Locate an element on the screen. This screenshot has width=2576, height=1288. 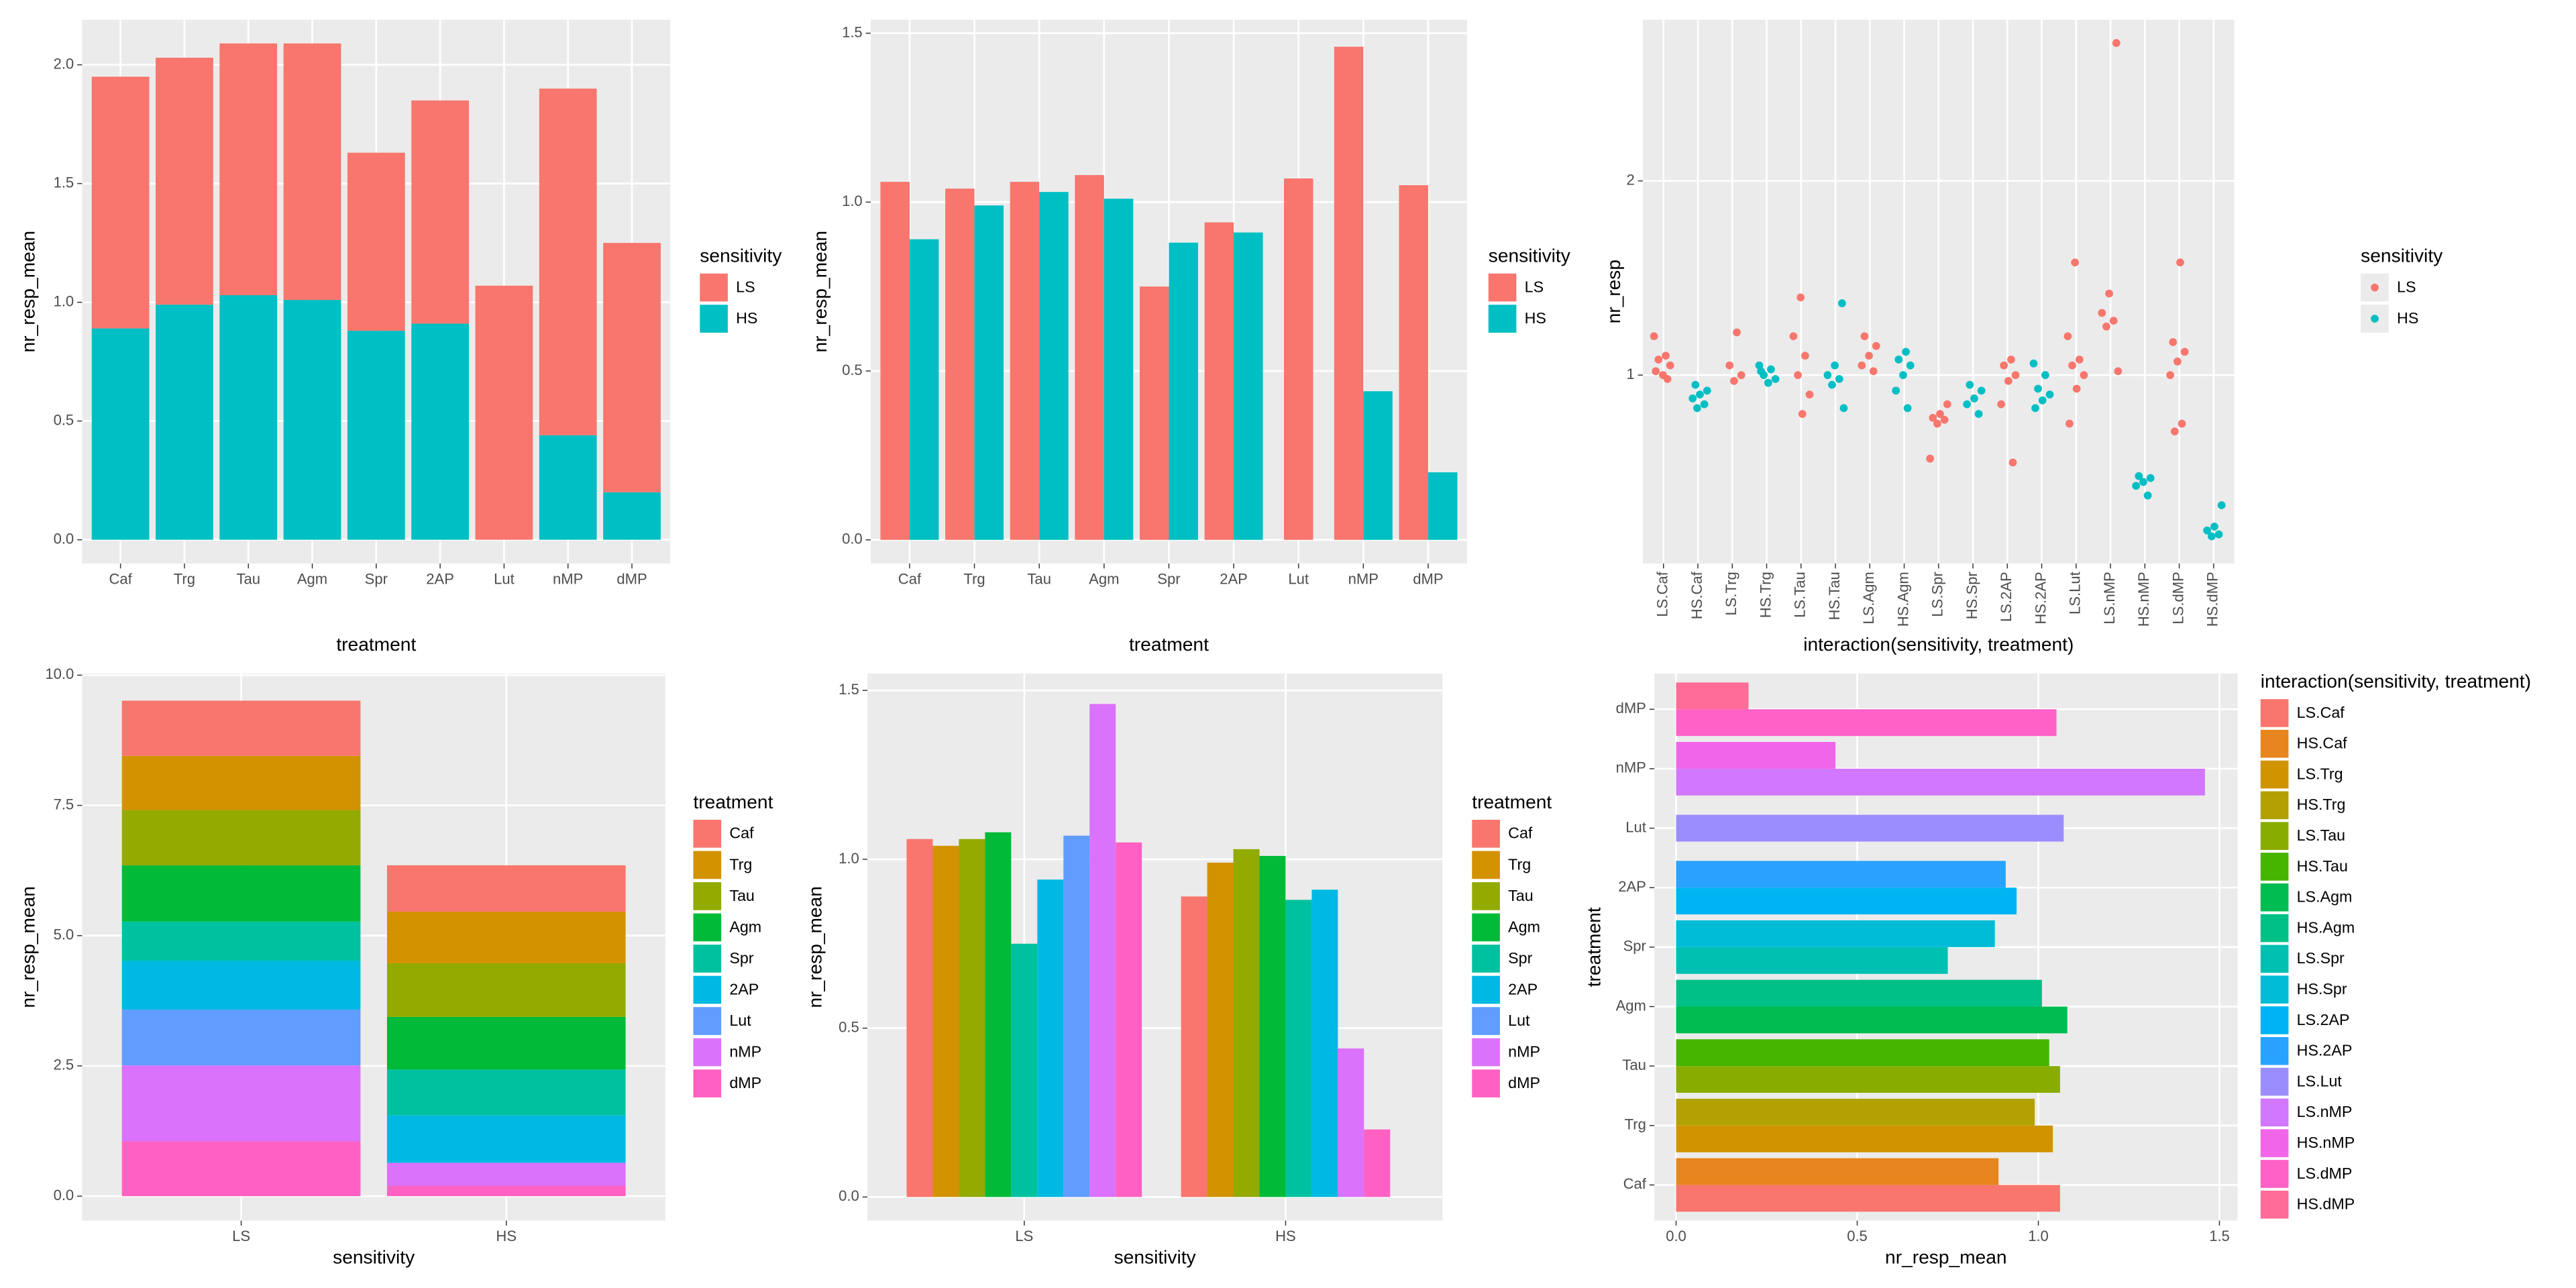
x-tick-label: HS.dMP is located at coordinates (2212, 599).